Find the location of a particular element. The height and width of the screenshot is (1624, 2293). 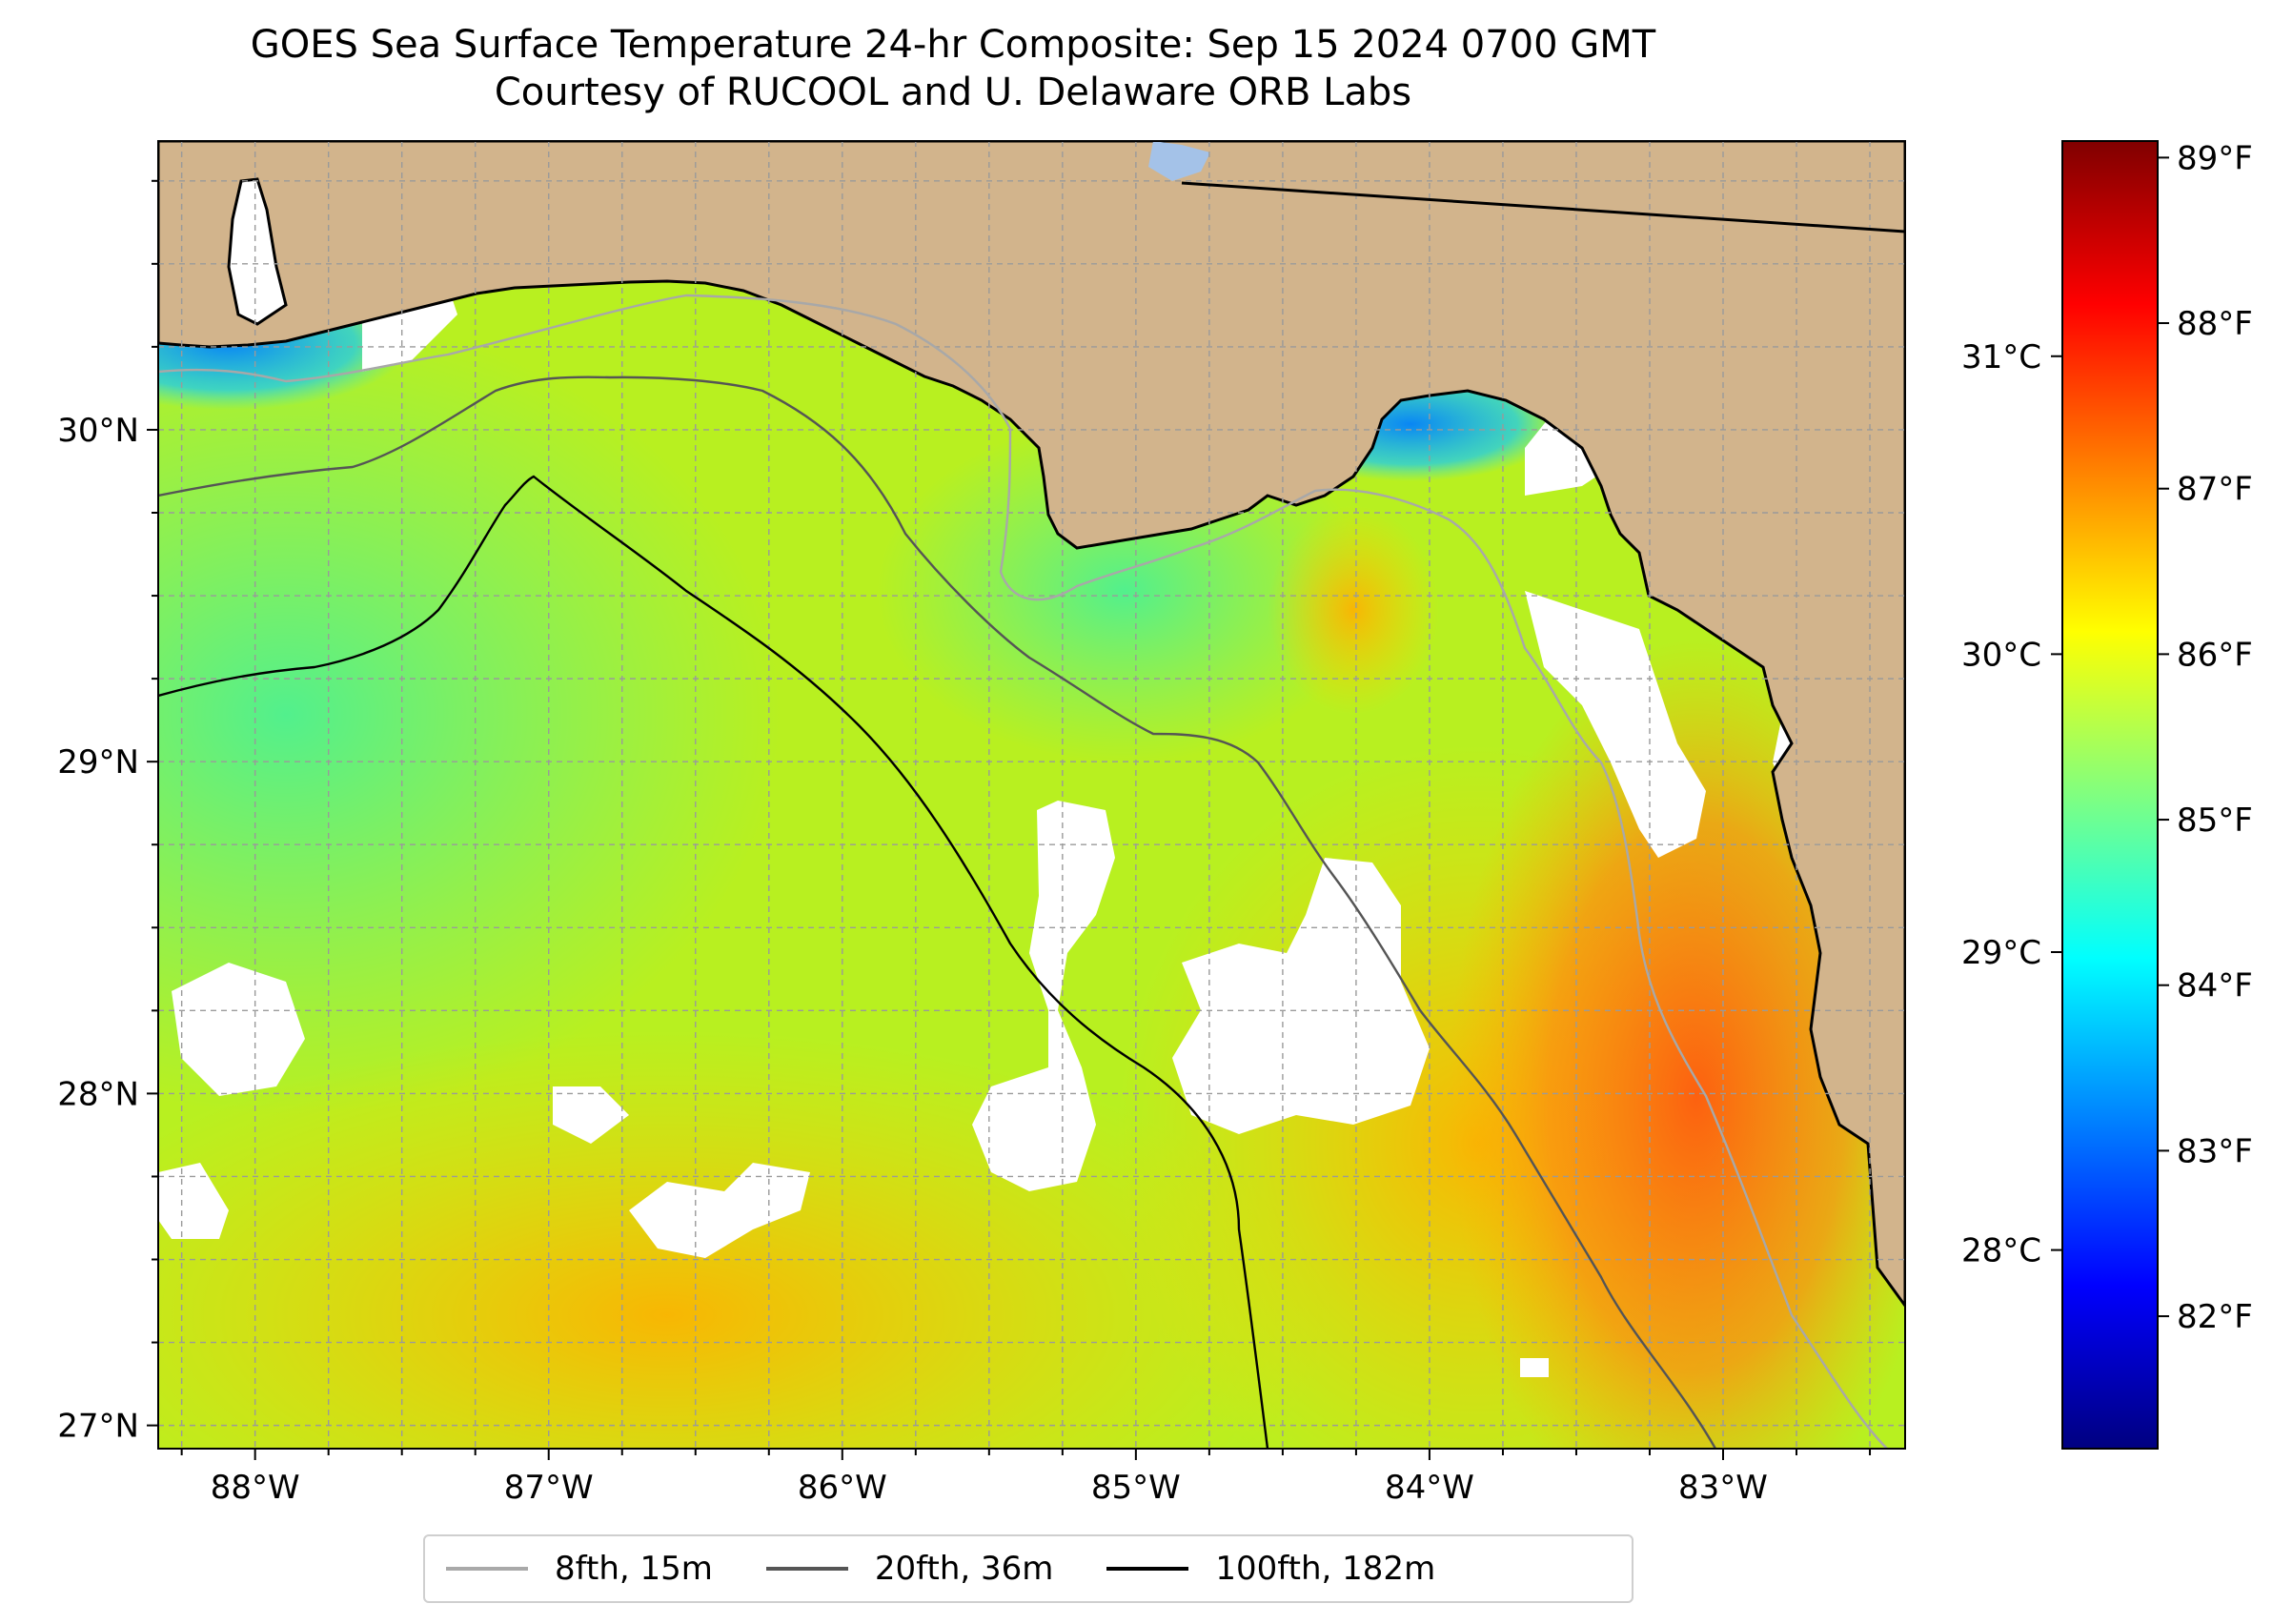

colorbar-f-label: 82°F is located at coordinates (2215, 1317).